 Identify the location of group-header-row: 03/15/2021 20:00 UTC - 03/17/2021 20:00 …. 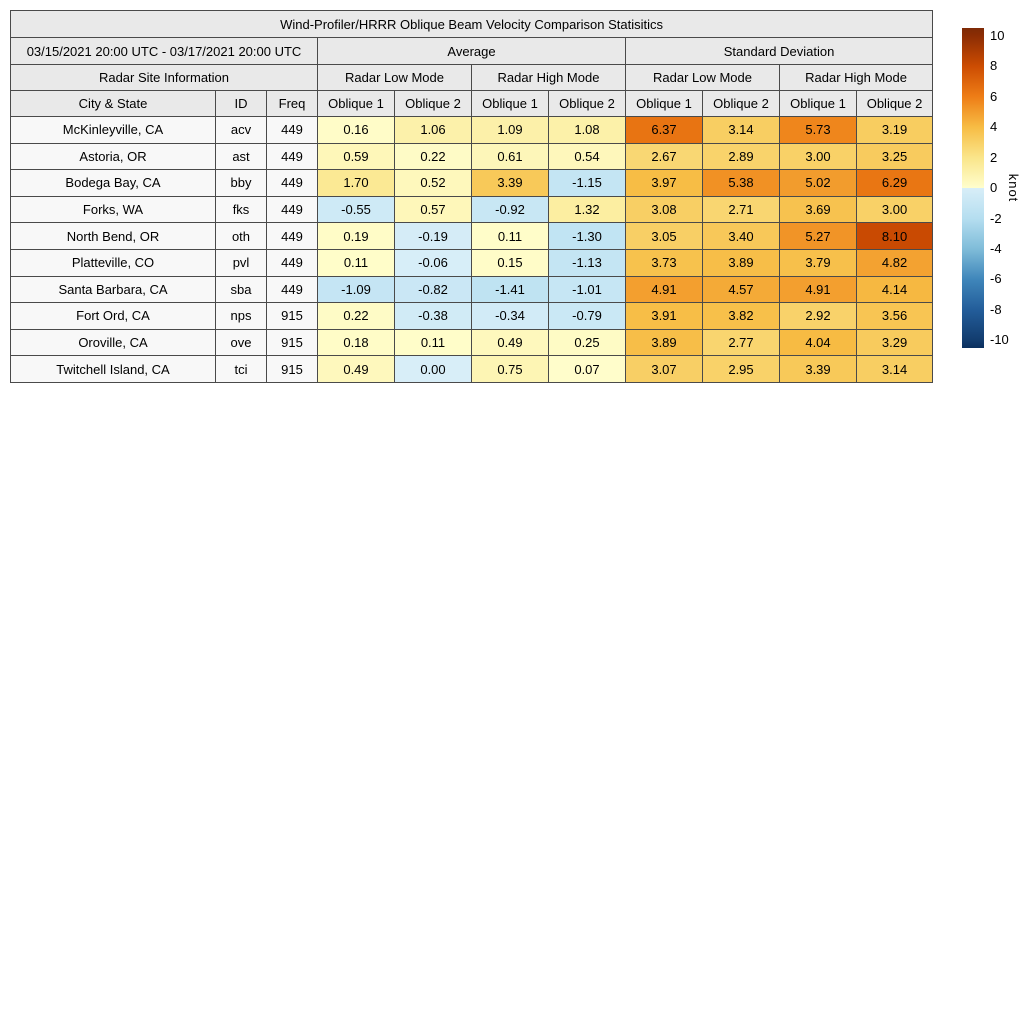
(472, 51).